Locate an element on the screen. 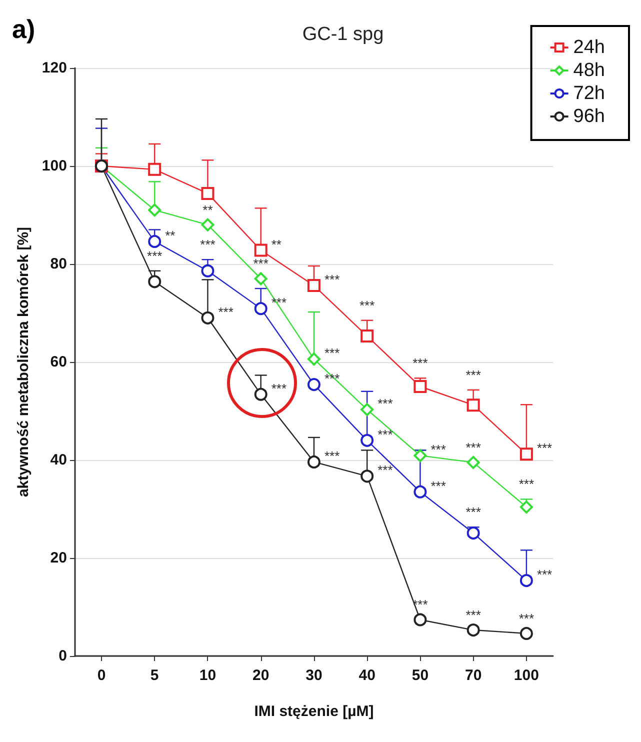 This screenshot has height=742, width=641. y-tick-label: 100 is located at coordinates (54, 166).